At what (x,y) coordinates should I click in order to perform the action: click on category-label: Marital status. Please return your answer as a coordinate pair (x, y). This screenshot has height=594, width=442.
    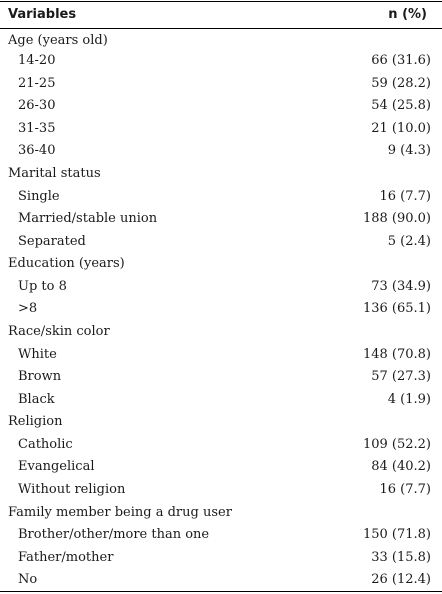
    Looking at the image, I should click on (54, 173).